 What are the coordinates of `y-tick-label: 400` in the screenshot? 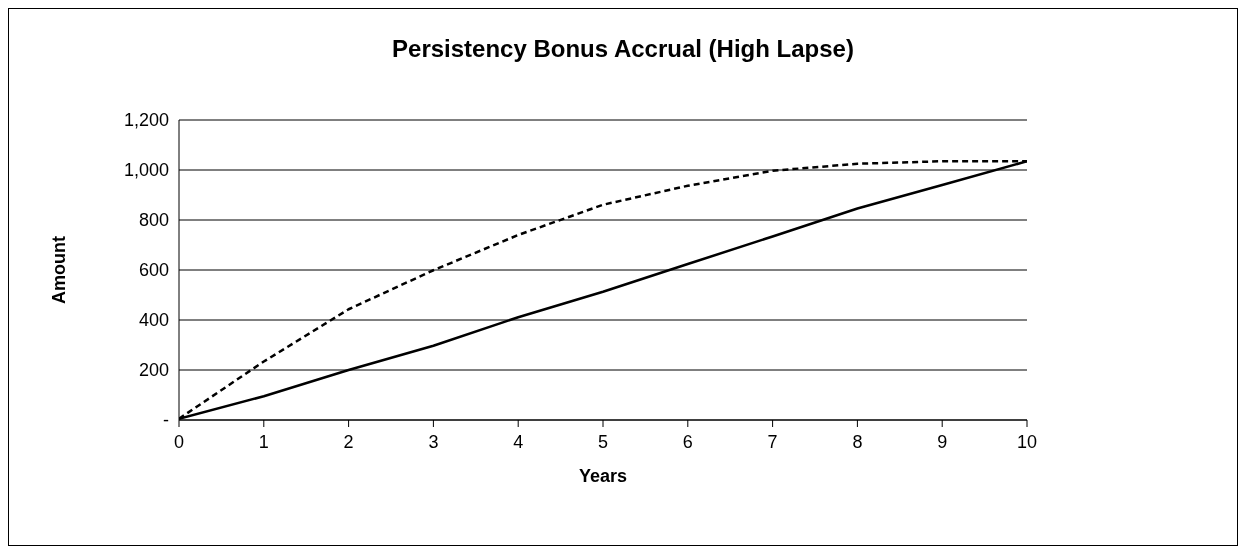 It's located at (153, 320).